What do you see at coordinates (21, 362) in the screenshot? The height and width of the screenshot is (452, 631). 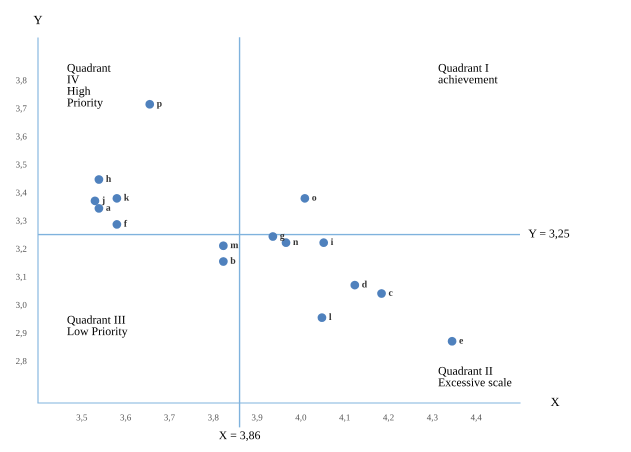 I see `y-tick-label: 2,8` at bounding box center [21, 362].